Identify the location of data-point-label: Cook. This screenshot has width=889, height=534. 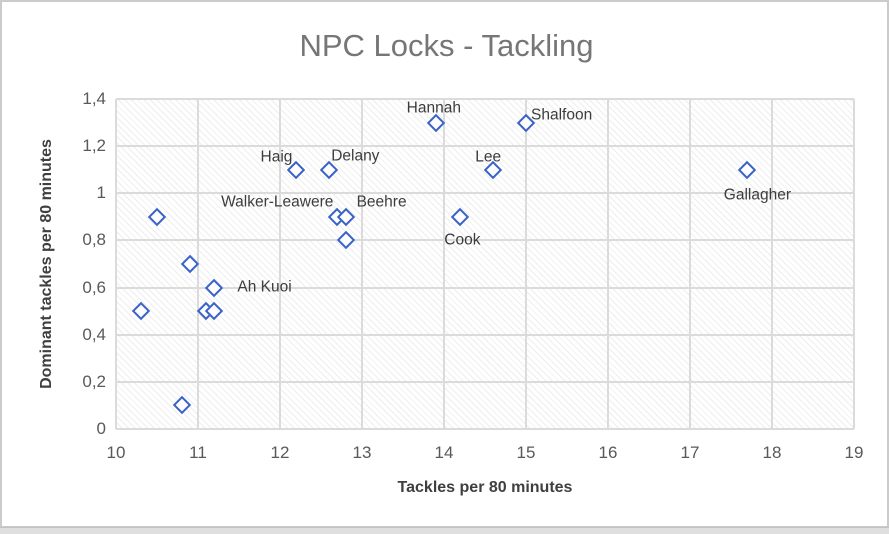
(462, 240).